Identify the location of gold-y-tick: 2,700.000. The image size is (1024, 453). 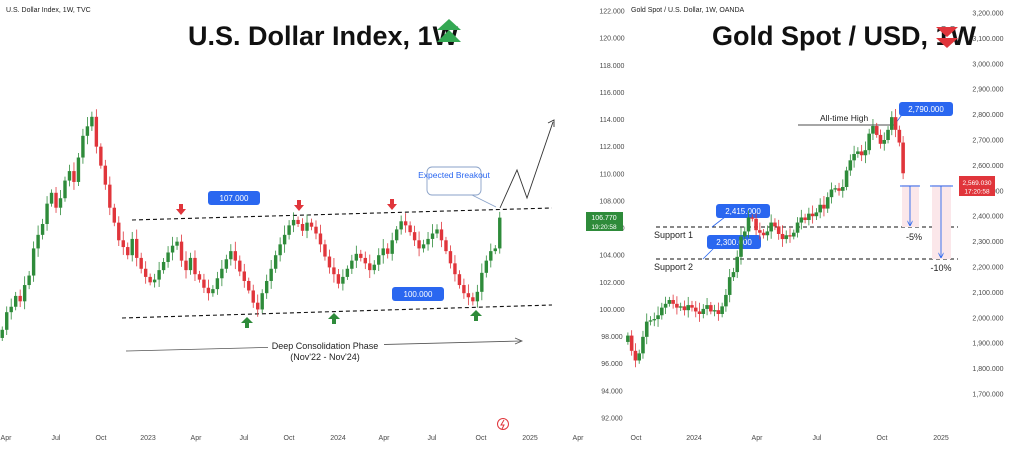
(987, 141).